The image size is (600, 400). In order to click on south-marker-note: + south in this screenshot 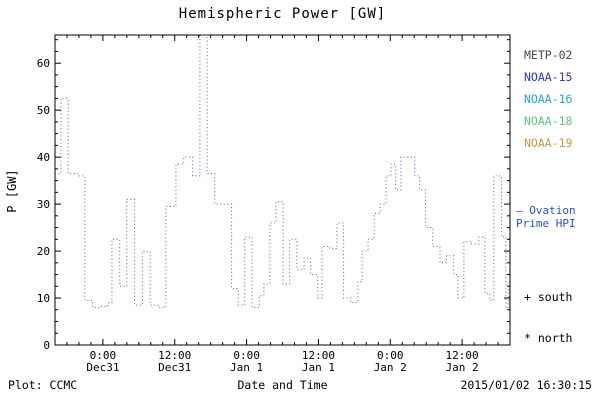, I will do `click(548, 297)`.